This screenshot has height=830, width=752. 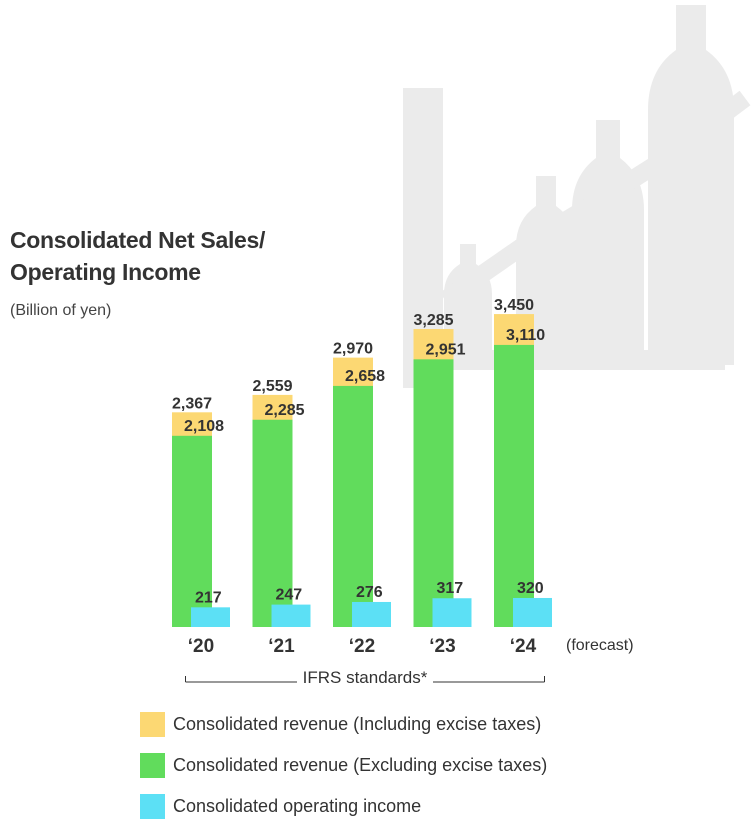 I want to click on bg-trend-line, so click(x=595, y=199).